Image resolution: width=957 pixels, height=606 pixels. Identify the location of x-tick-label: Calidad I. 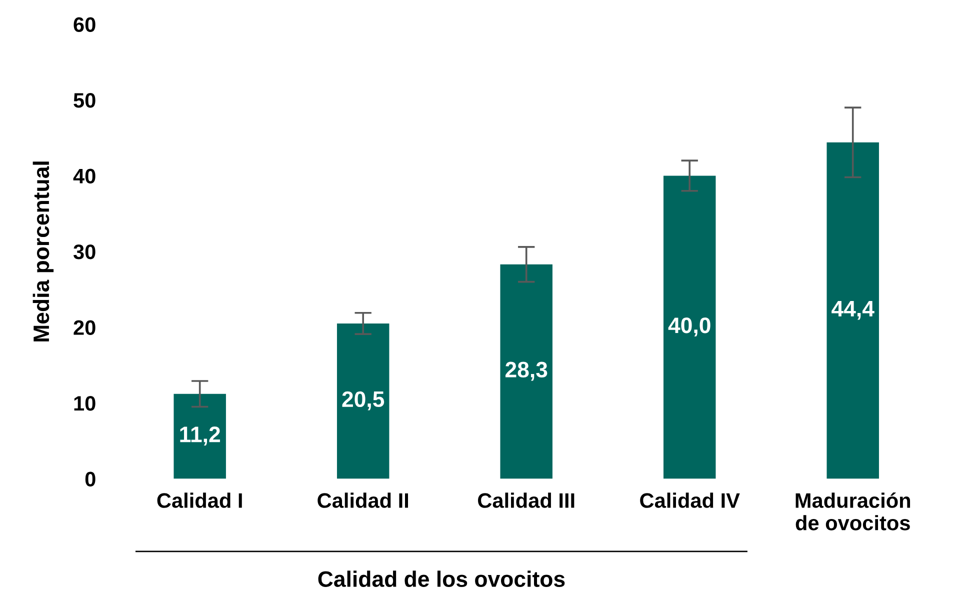
(199, 500).